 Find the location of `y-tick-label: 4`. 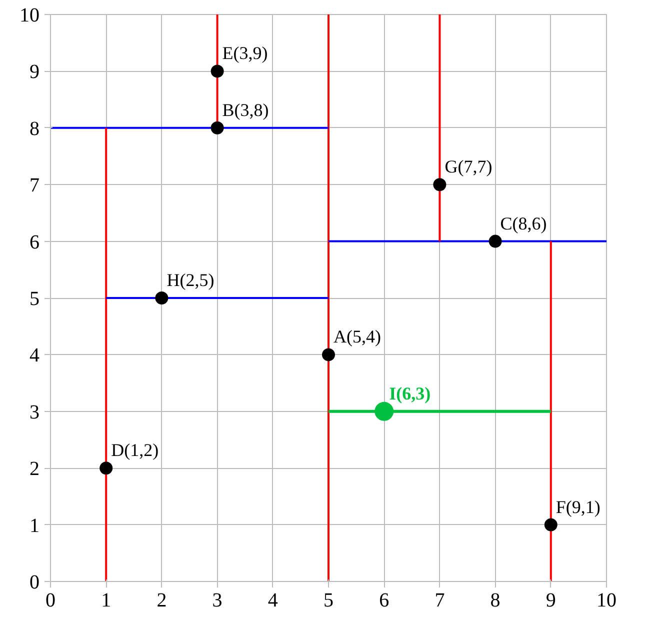

y-tick-label: 4 is located at coordinates (35, 355).